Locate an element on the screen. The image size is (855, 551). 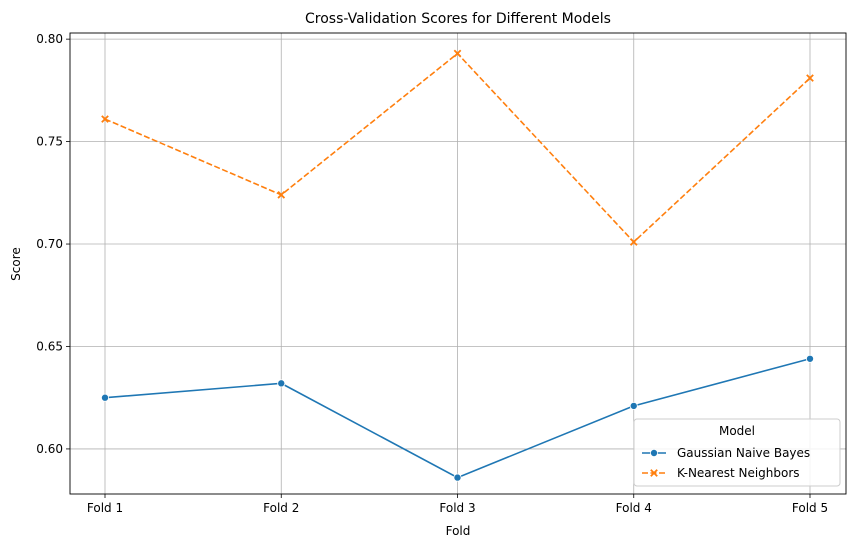
y-tick-label: 0.60 is located at coordinates (49, 449).